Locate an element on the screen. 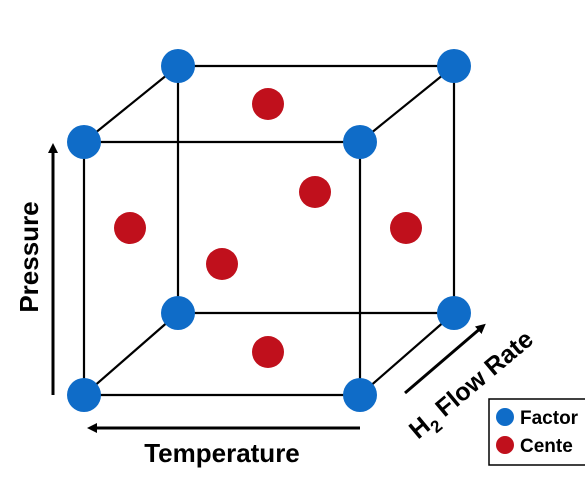 The width and height of the screenshot is (585, 489). factorial-point-front-top-right is located at coordinates (360, 142).